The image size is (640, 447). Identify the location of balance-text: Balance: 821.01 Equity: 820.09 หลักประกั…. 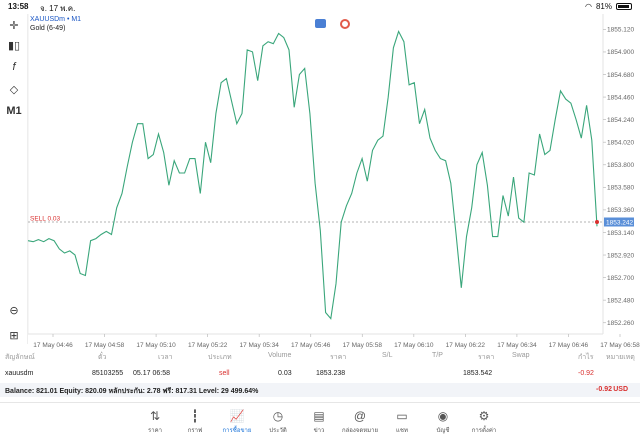
(132, 391).